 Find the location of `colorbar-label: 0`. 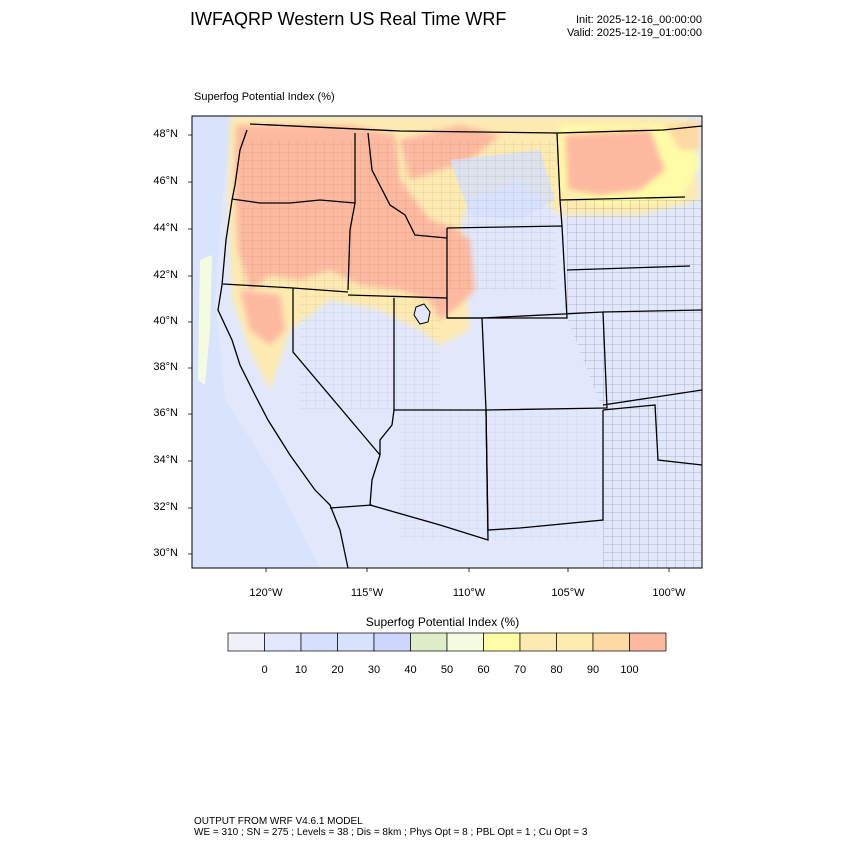

colorbar-label: 0 is located at coordinates (264, 670).